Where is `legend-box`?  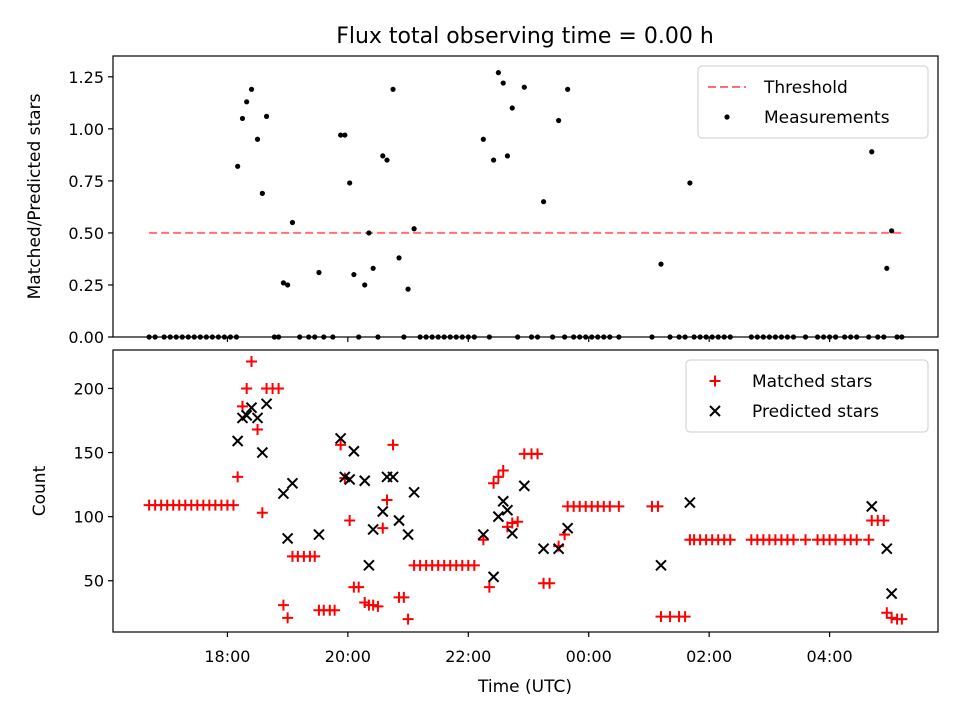 legend-box is located at coordinates (813, 102).